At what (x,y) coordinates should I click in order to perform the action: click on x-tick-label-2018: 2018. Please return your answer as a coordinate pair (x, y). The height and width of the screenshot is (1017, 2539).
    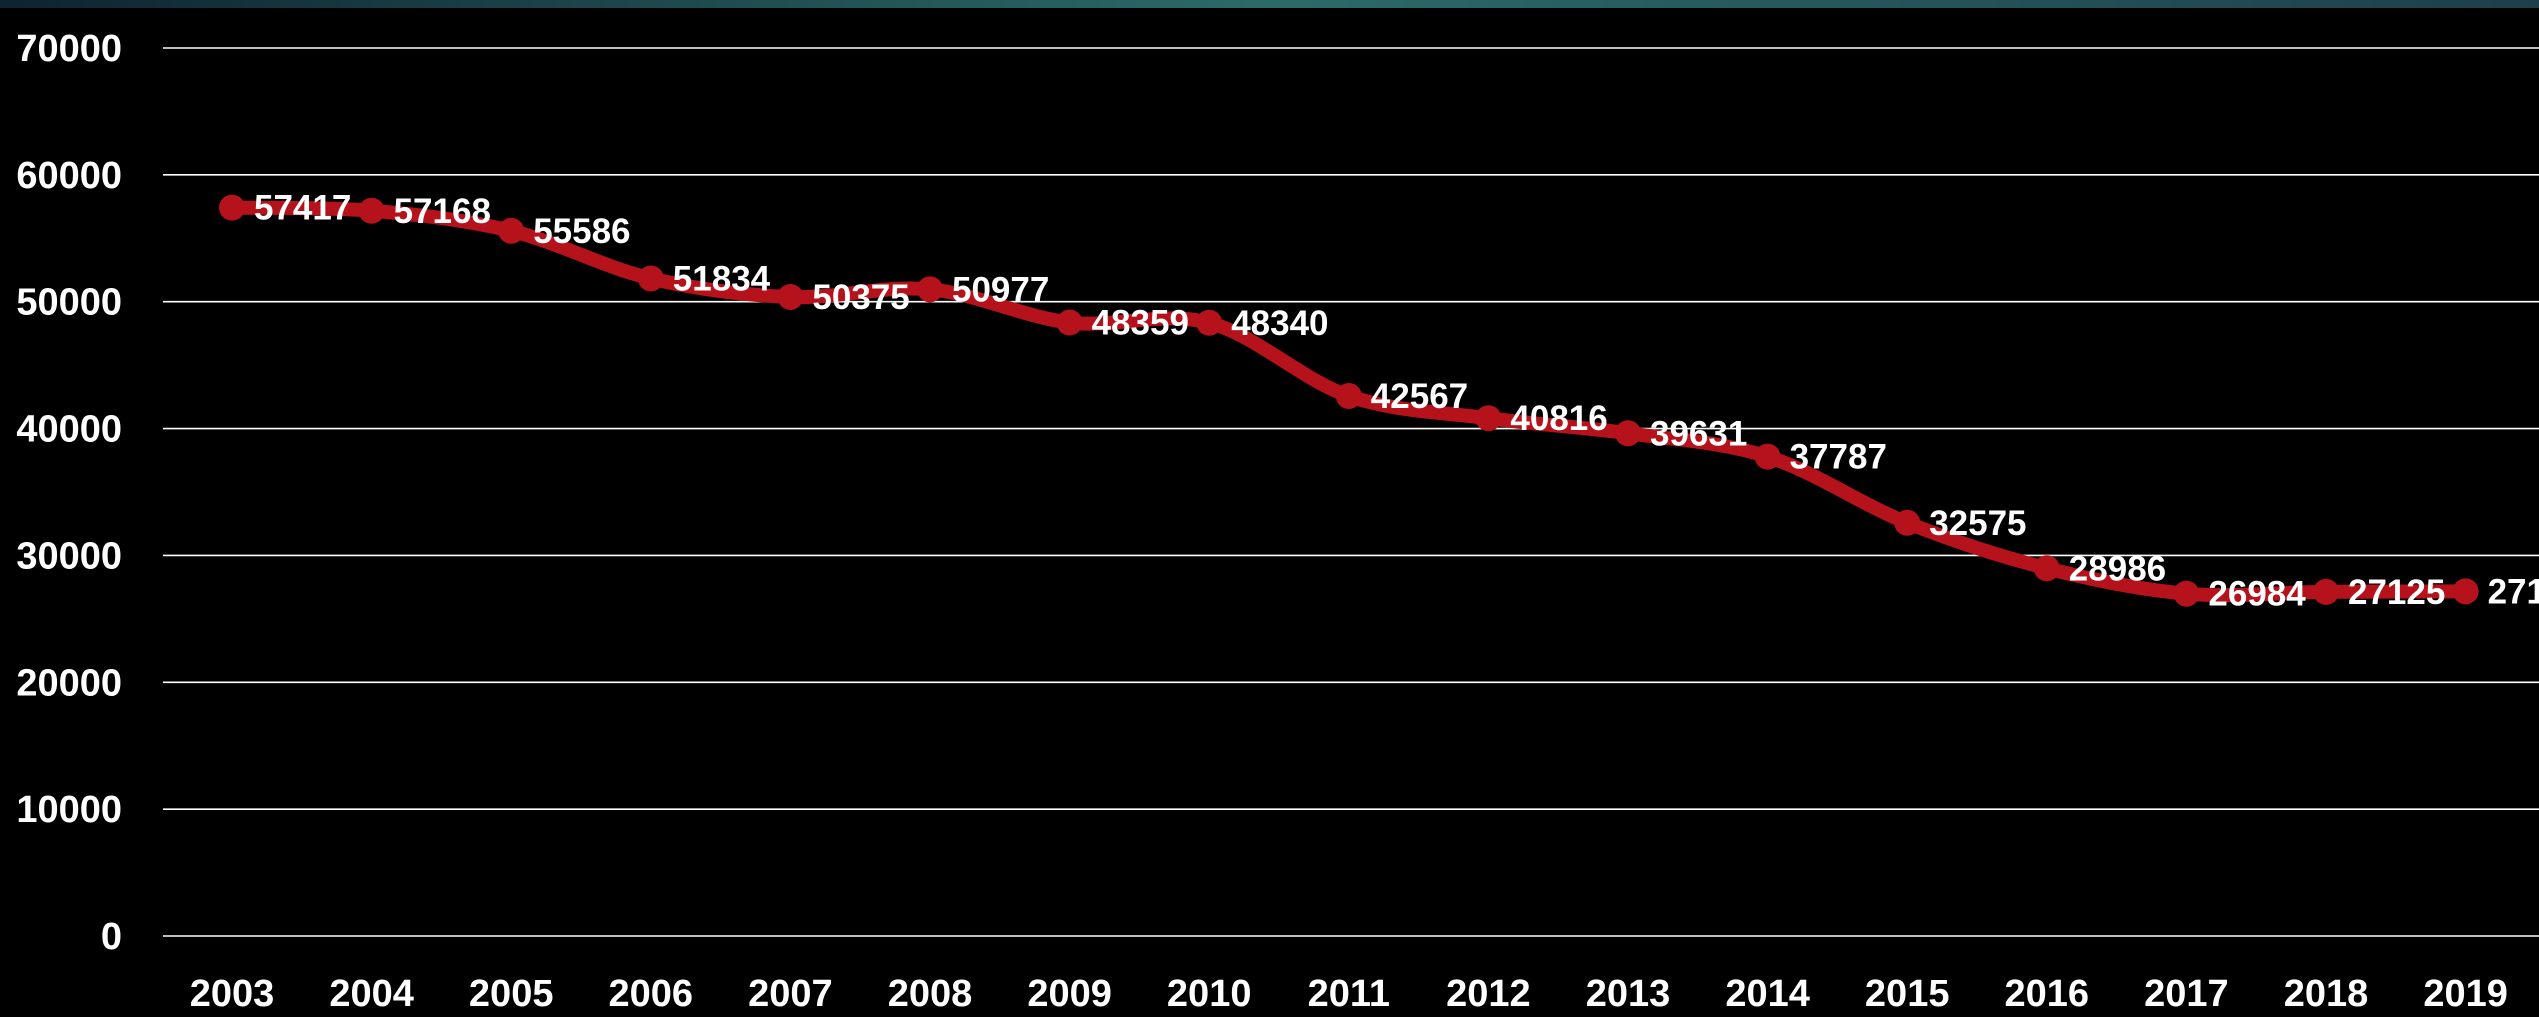
    Looking at the image, I should click on (2326, 994).